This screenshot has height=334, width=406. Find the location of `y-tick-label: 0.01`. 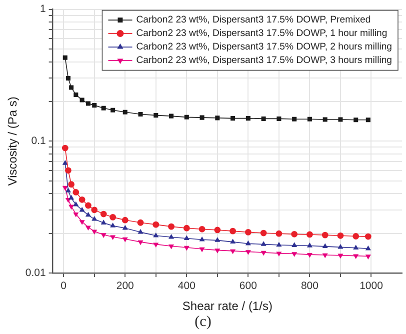

y-tick-label: 0.01 is located at coordinates (35, 272).